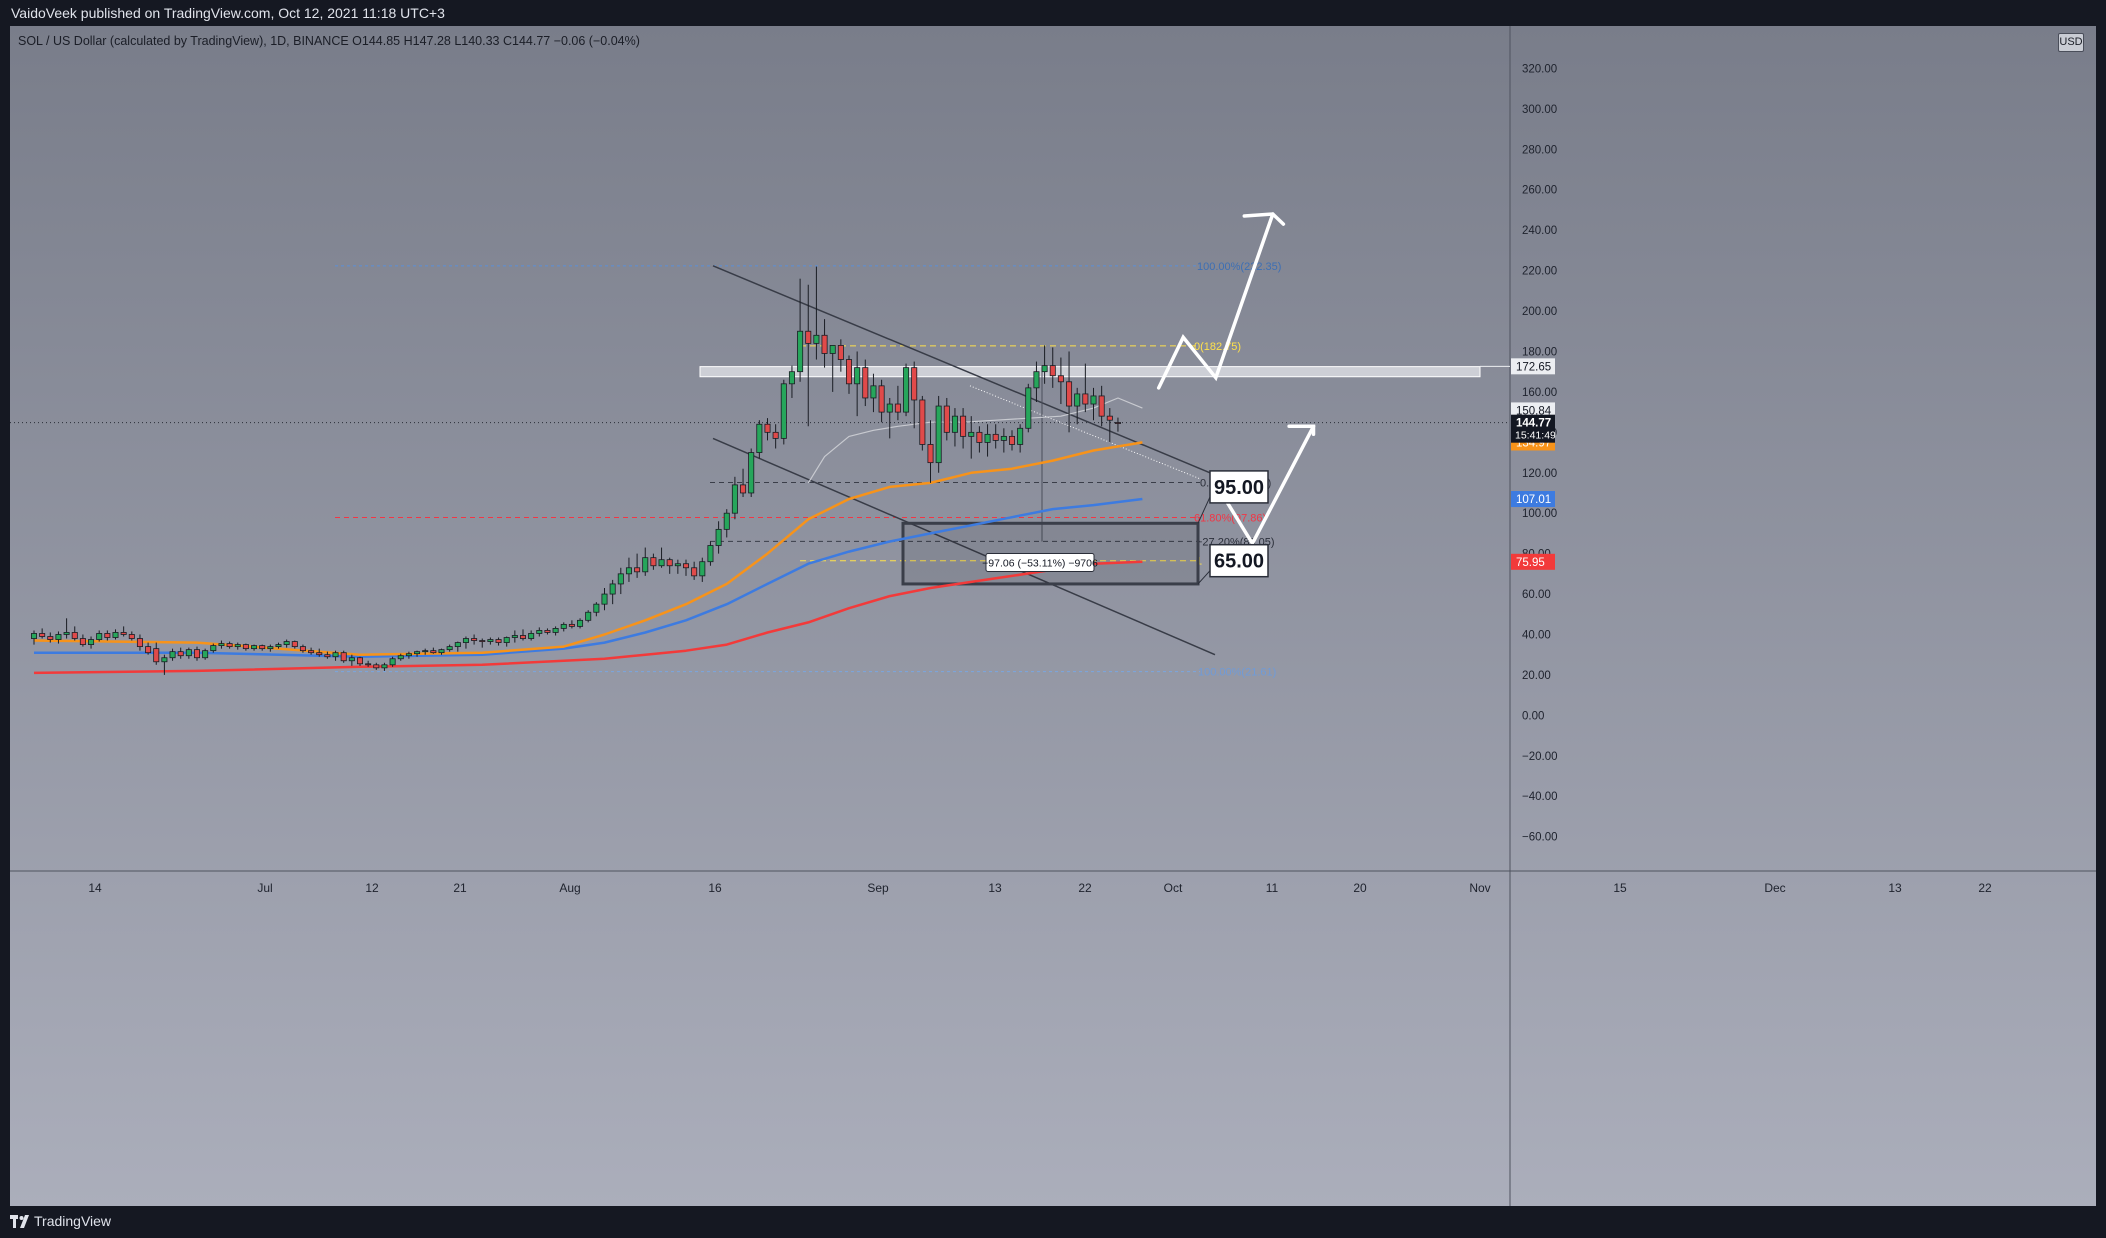 The height and width of the screenshot is (1238, 2106). I want to click on y-tick-label: 20.00, so click(1536, 676).